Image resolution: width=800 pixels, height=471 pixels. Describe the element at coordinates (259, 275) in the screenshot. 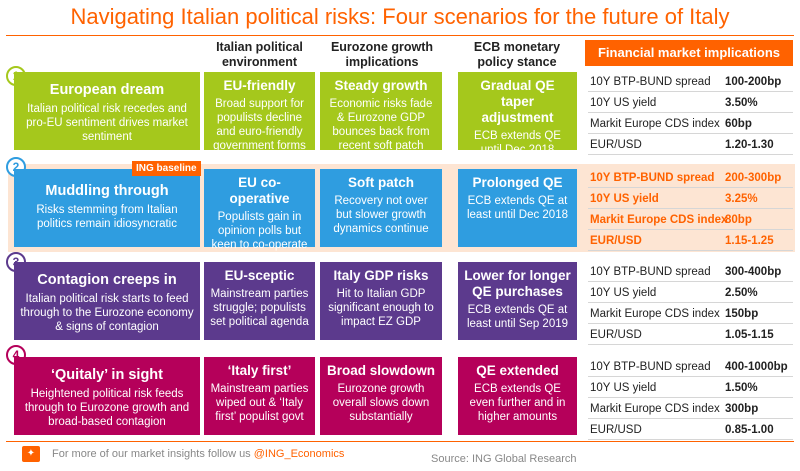

I see `environment-heading: EU-sceptic` at that location.